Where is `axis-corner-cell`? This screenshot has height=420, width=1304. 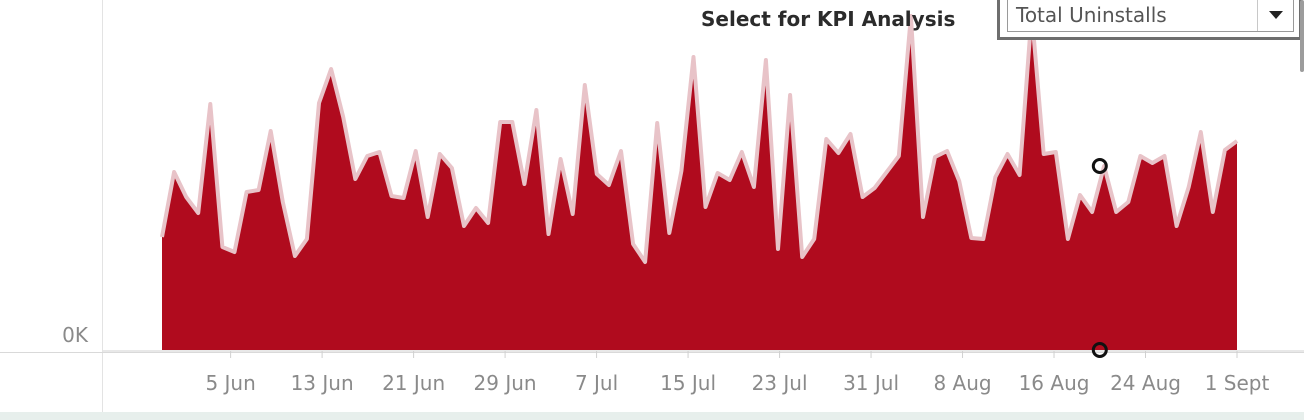
axis-corner-cell is located at coordinates (51, 382).